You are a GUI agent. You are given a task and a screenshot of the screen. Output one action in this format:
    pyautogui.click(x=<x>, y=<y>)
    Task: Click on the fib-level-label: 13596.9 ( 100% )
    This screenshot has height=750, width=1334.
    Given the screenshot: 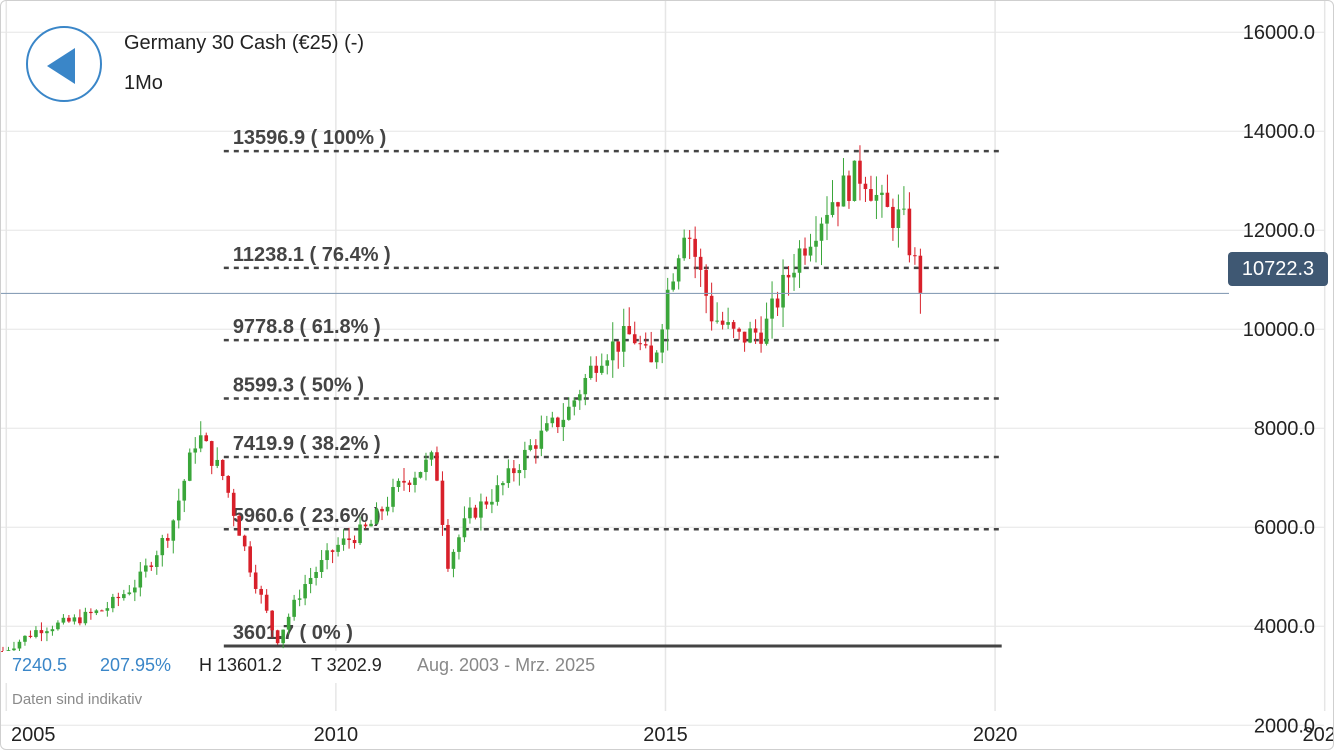 What is the action you would take?
    pyautogui.click(x=309, y=138)
    